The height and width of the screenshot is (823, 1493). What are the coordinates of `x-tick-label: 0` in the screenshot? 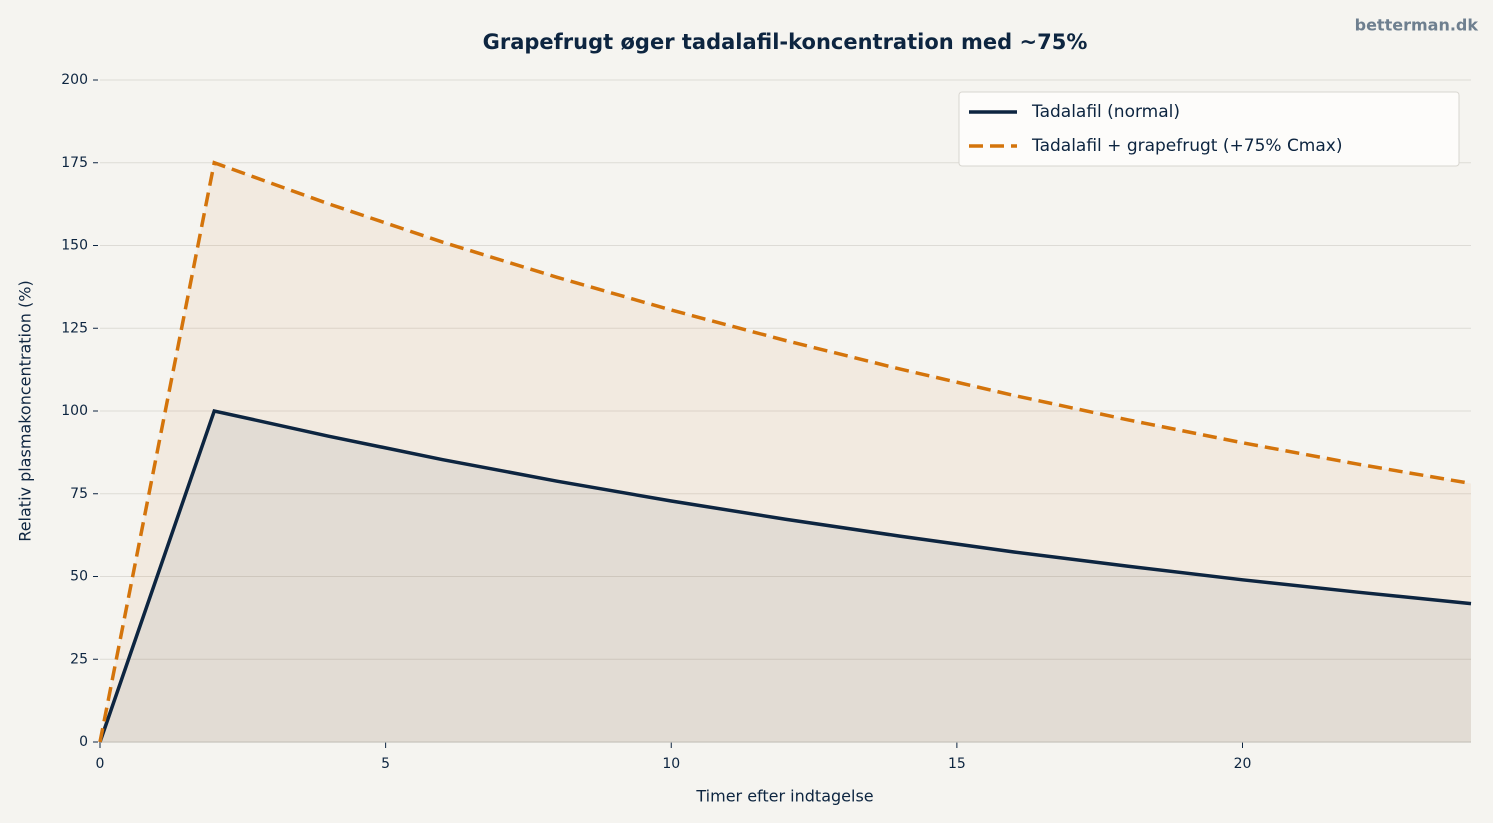 It's located at (100, 764).